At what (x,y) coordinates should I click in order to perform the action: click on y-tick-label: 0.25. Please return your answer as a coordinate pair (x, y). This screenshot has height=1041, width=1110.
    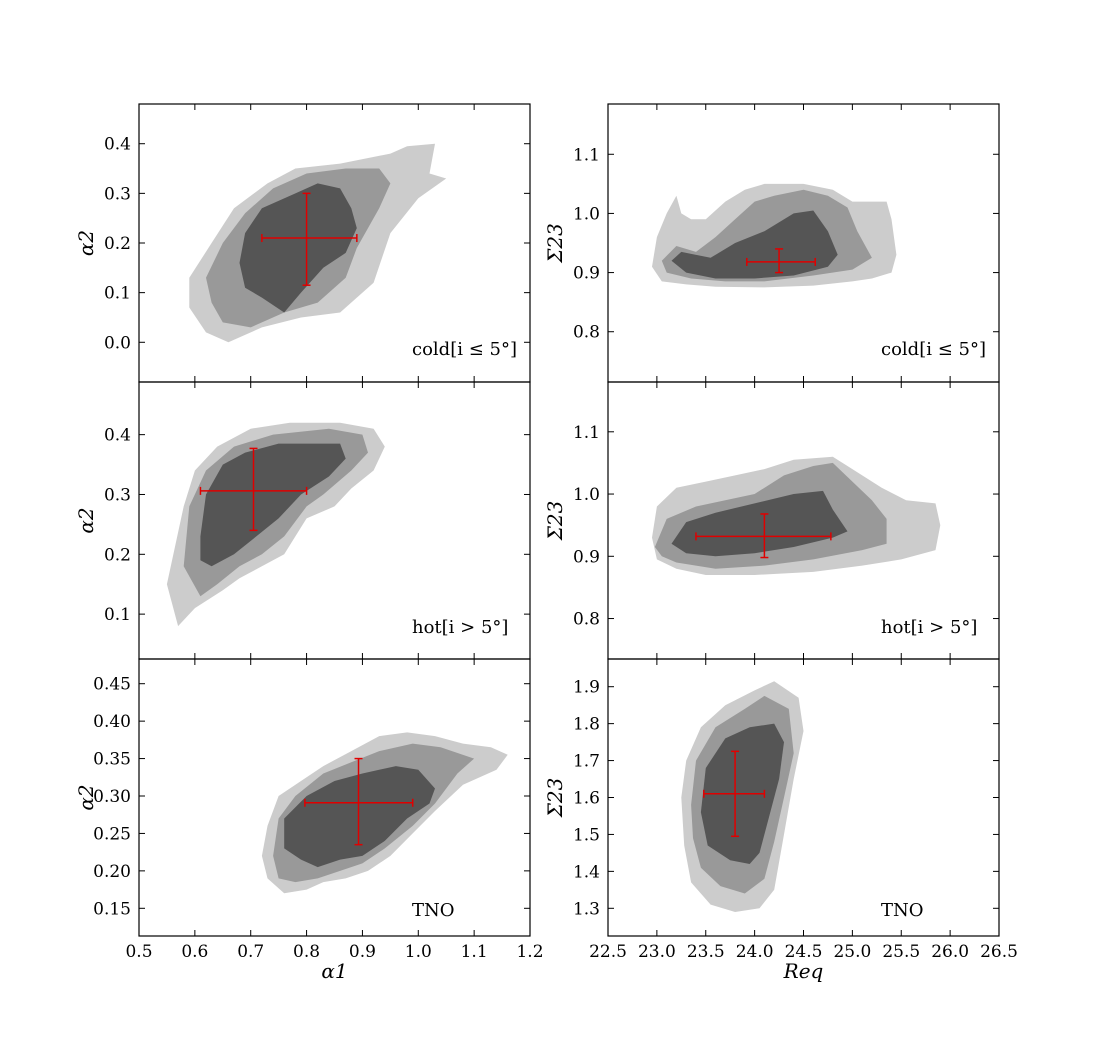
    Looking at the image, I should click on (112, 834).